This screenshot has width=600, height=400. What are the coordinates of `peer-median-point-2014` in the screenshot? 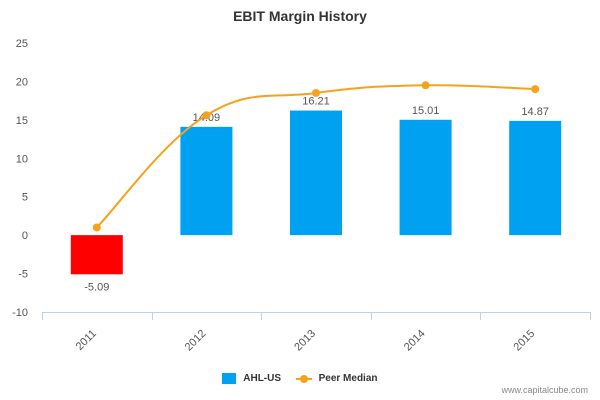 It's located at (425, 85).